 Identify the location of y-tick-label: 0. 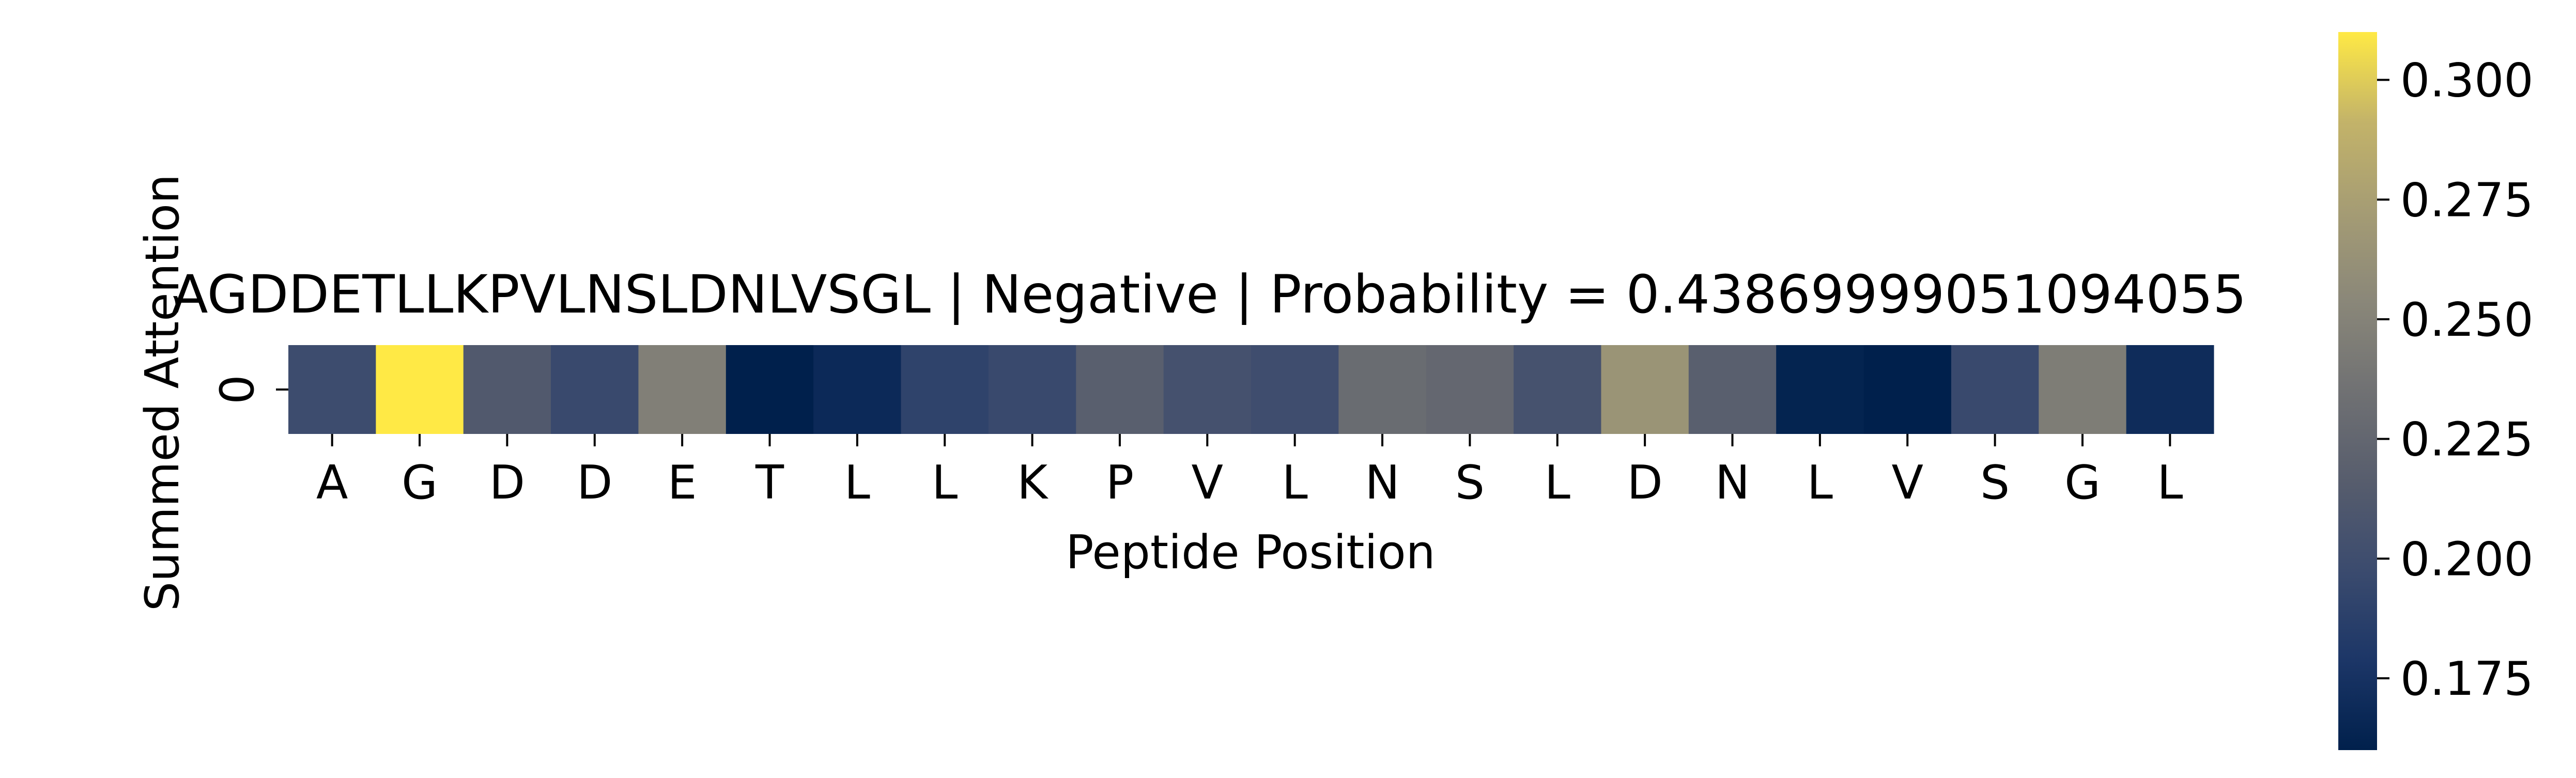
(237, 389).